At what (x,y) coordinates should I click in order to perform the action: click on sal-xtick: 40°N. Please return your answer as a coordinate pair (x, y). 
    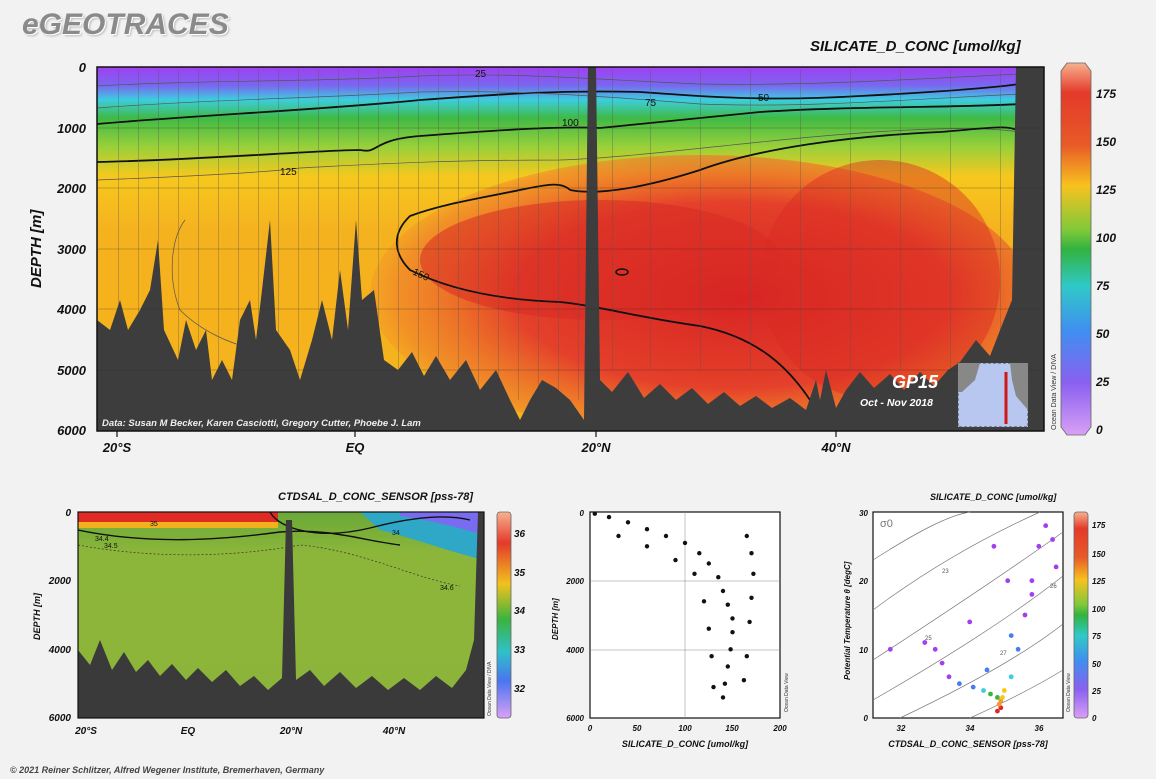
    Looking at the image, I should click on (394, 731).